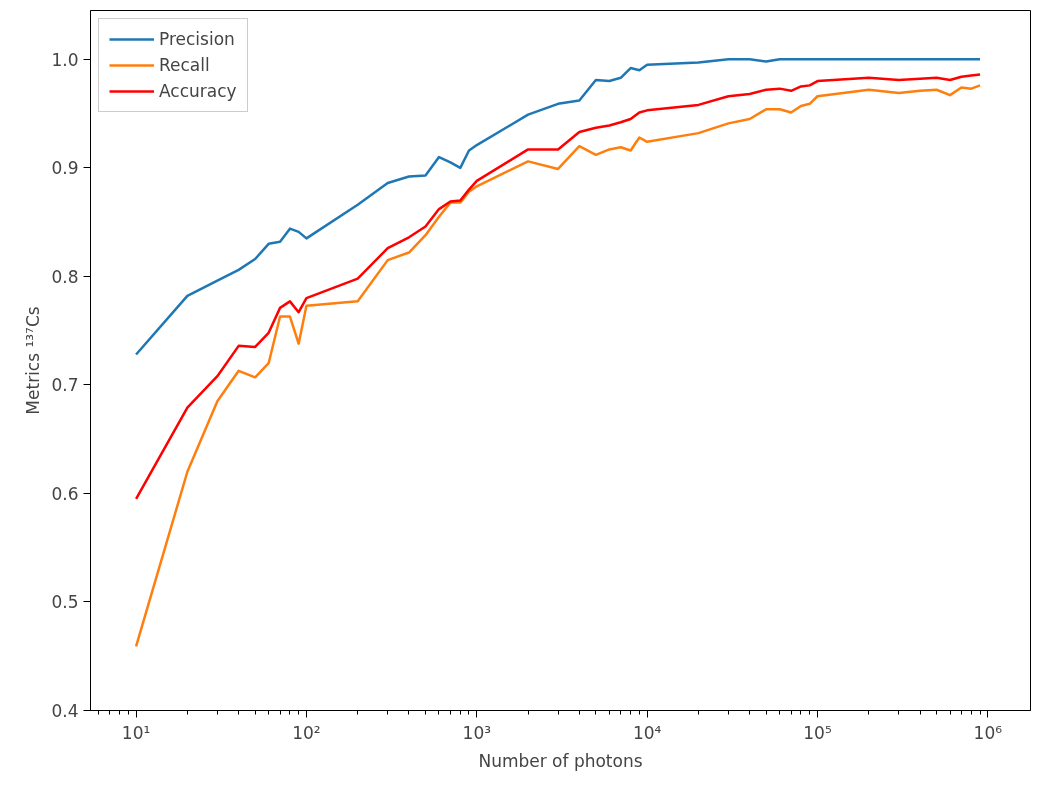 The image size is (1052, 786). What do you see at coordinates (988, 732) in the screenshot?
I see `x-tick-label: 10⁶` at bounding box center [988, 732].